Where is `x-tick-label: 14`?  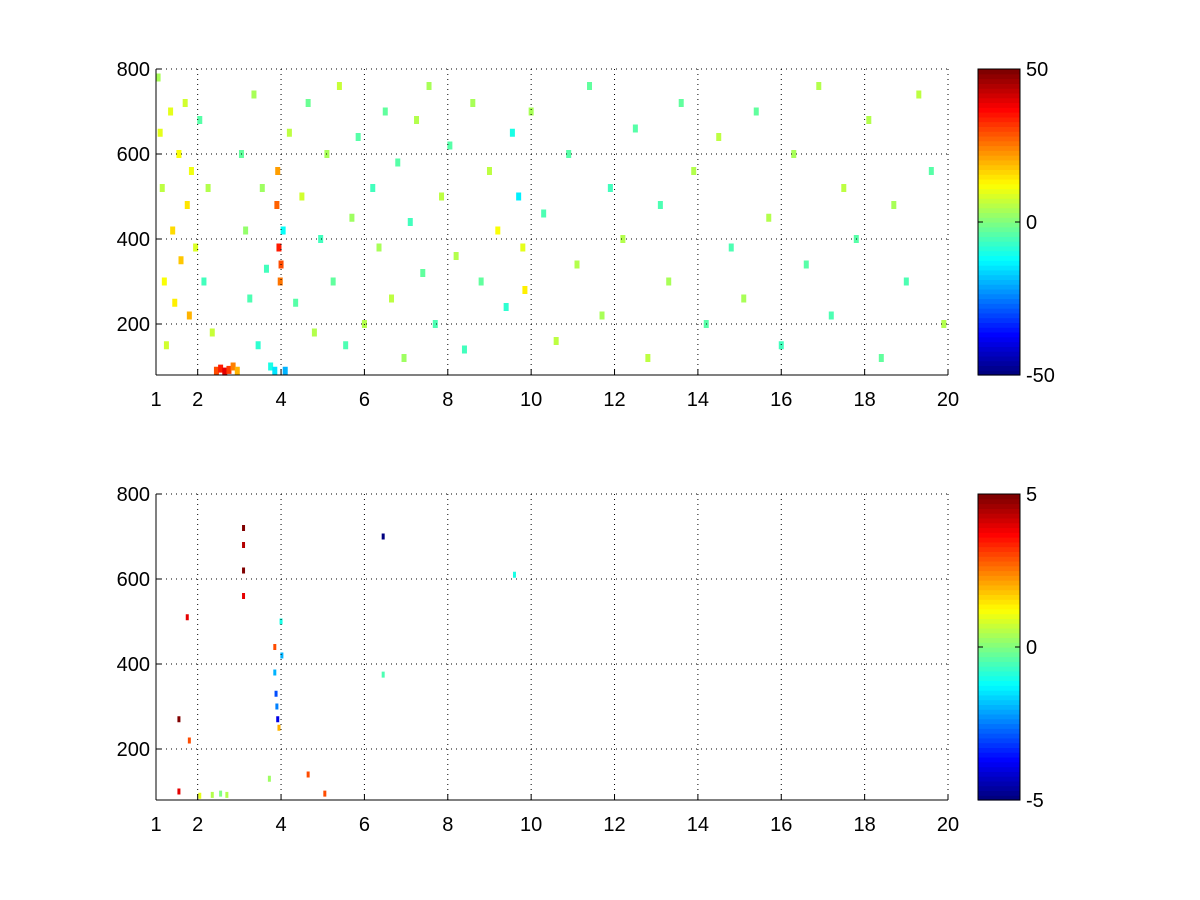
x-tick-label: 14 is located at coordinates (698, 400).